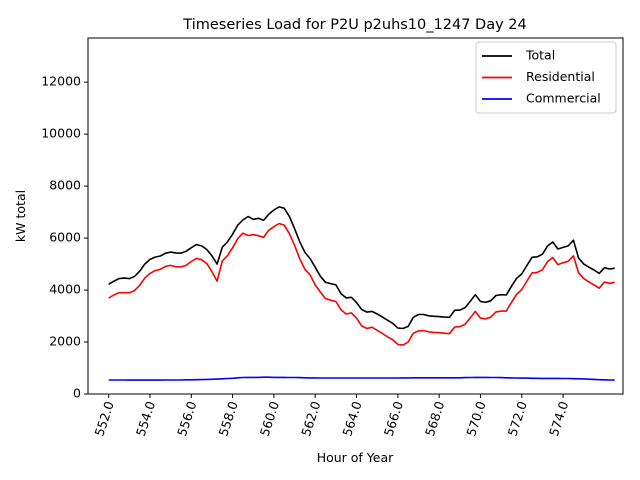 Image resolution: width=640 pixels, height=480 pixels. What do you see at coordinates (361, 378) in the screenshot?
I see `series-line-commercial` at bounding box center [361, 378].